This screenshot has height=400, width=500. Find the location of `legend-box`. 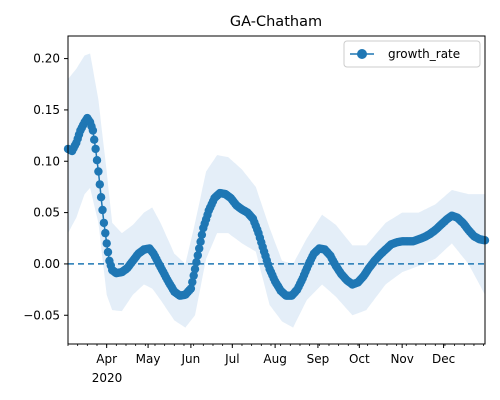

legend-box is located at coordinates (412, 54).